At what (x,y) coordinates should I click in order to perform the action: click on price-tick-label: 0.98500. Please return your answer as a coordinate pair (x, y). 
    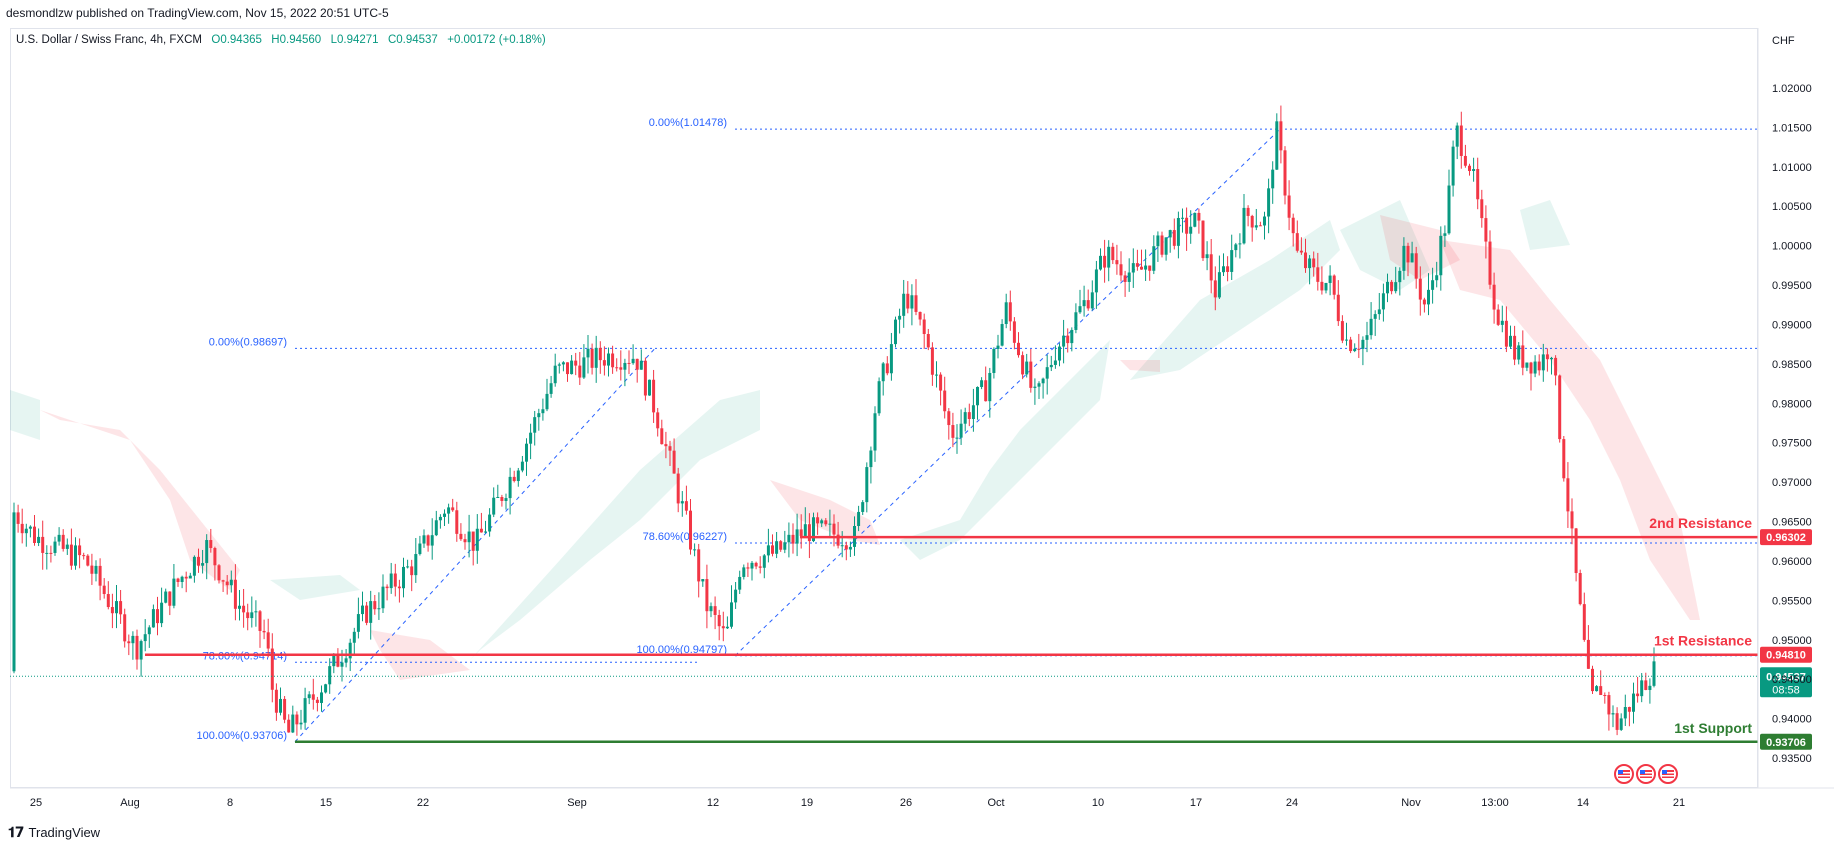
    Looking at the image, I should click on (1792, 365).